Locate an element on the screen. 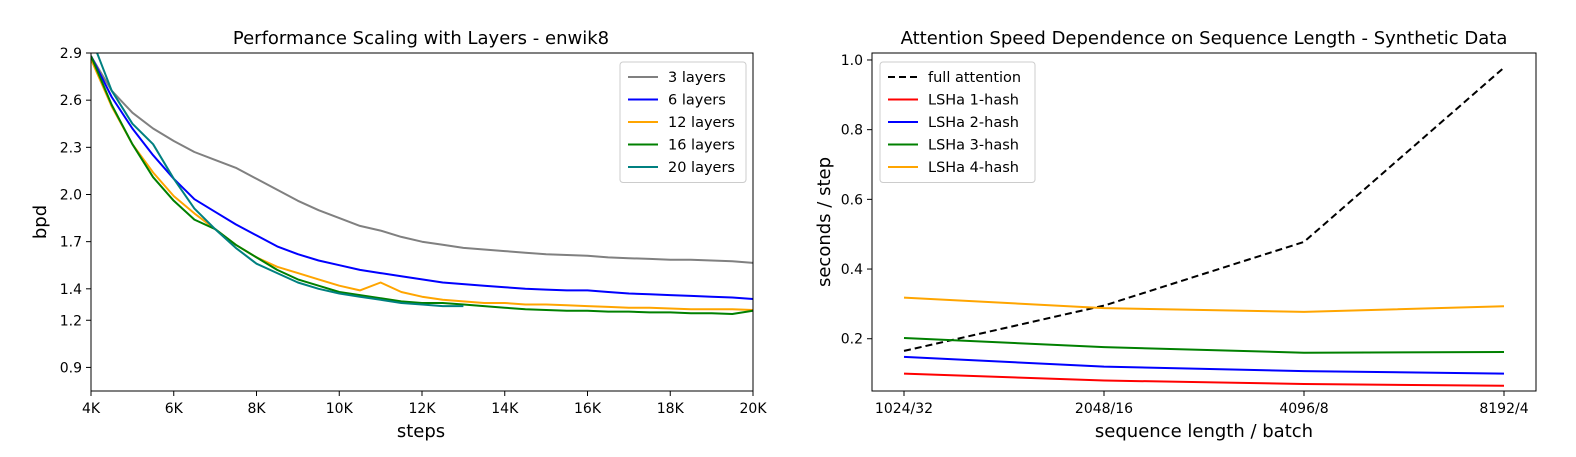  y-tick-label: 0.2 is located at coordinates (852, 340).